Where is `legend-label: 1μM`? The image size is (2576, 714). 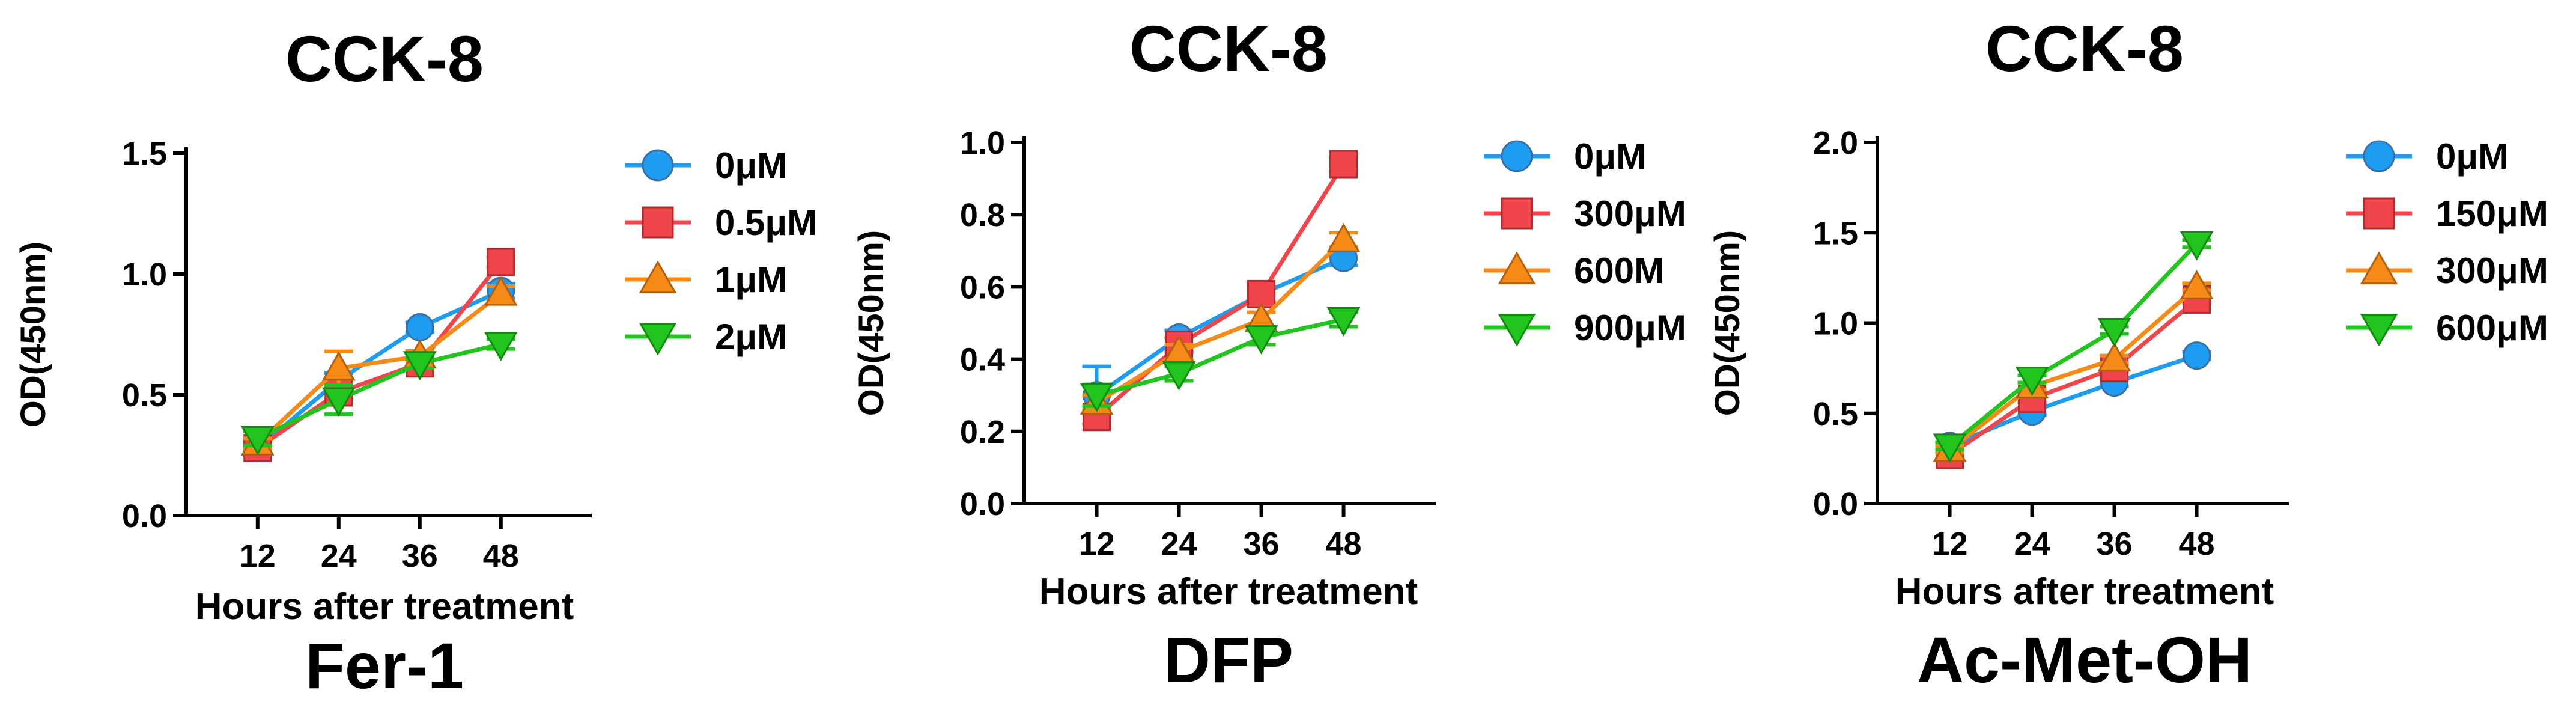 legend-label: 1μM is located at coordinates (751, 280).